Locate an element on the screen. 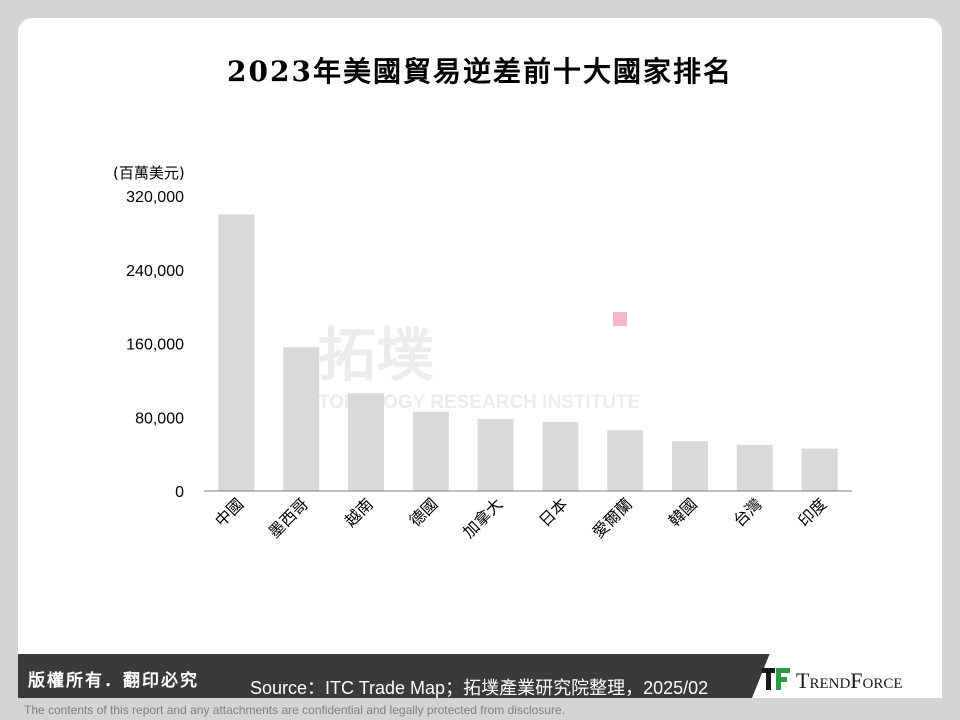  watermark-name: 拓墣 is located at coordinates (376, 355).